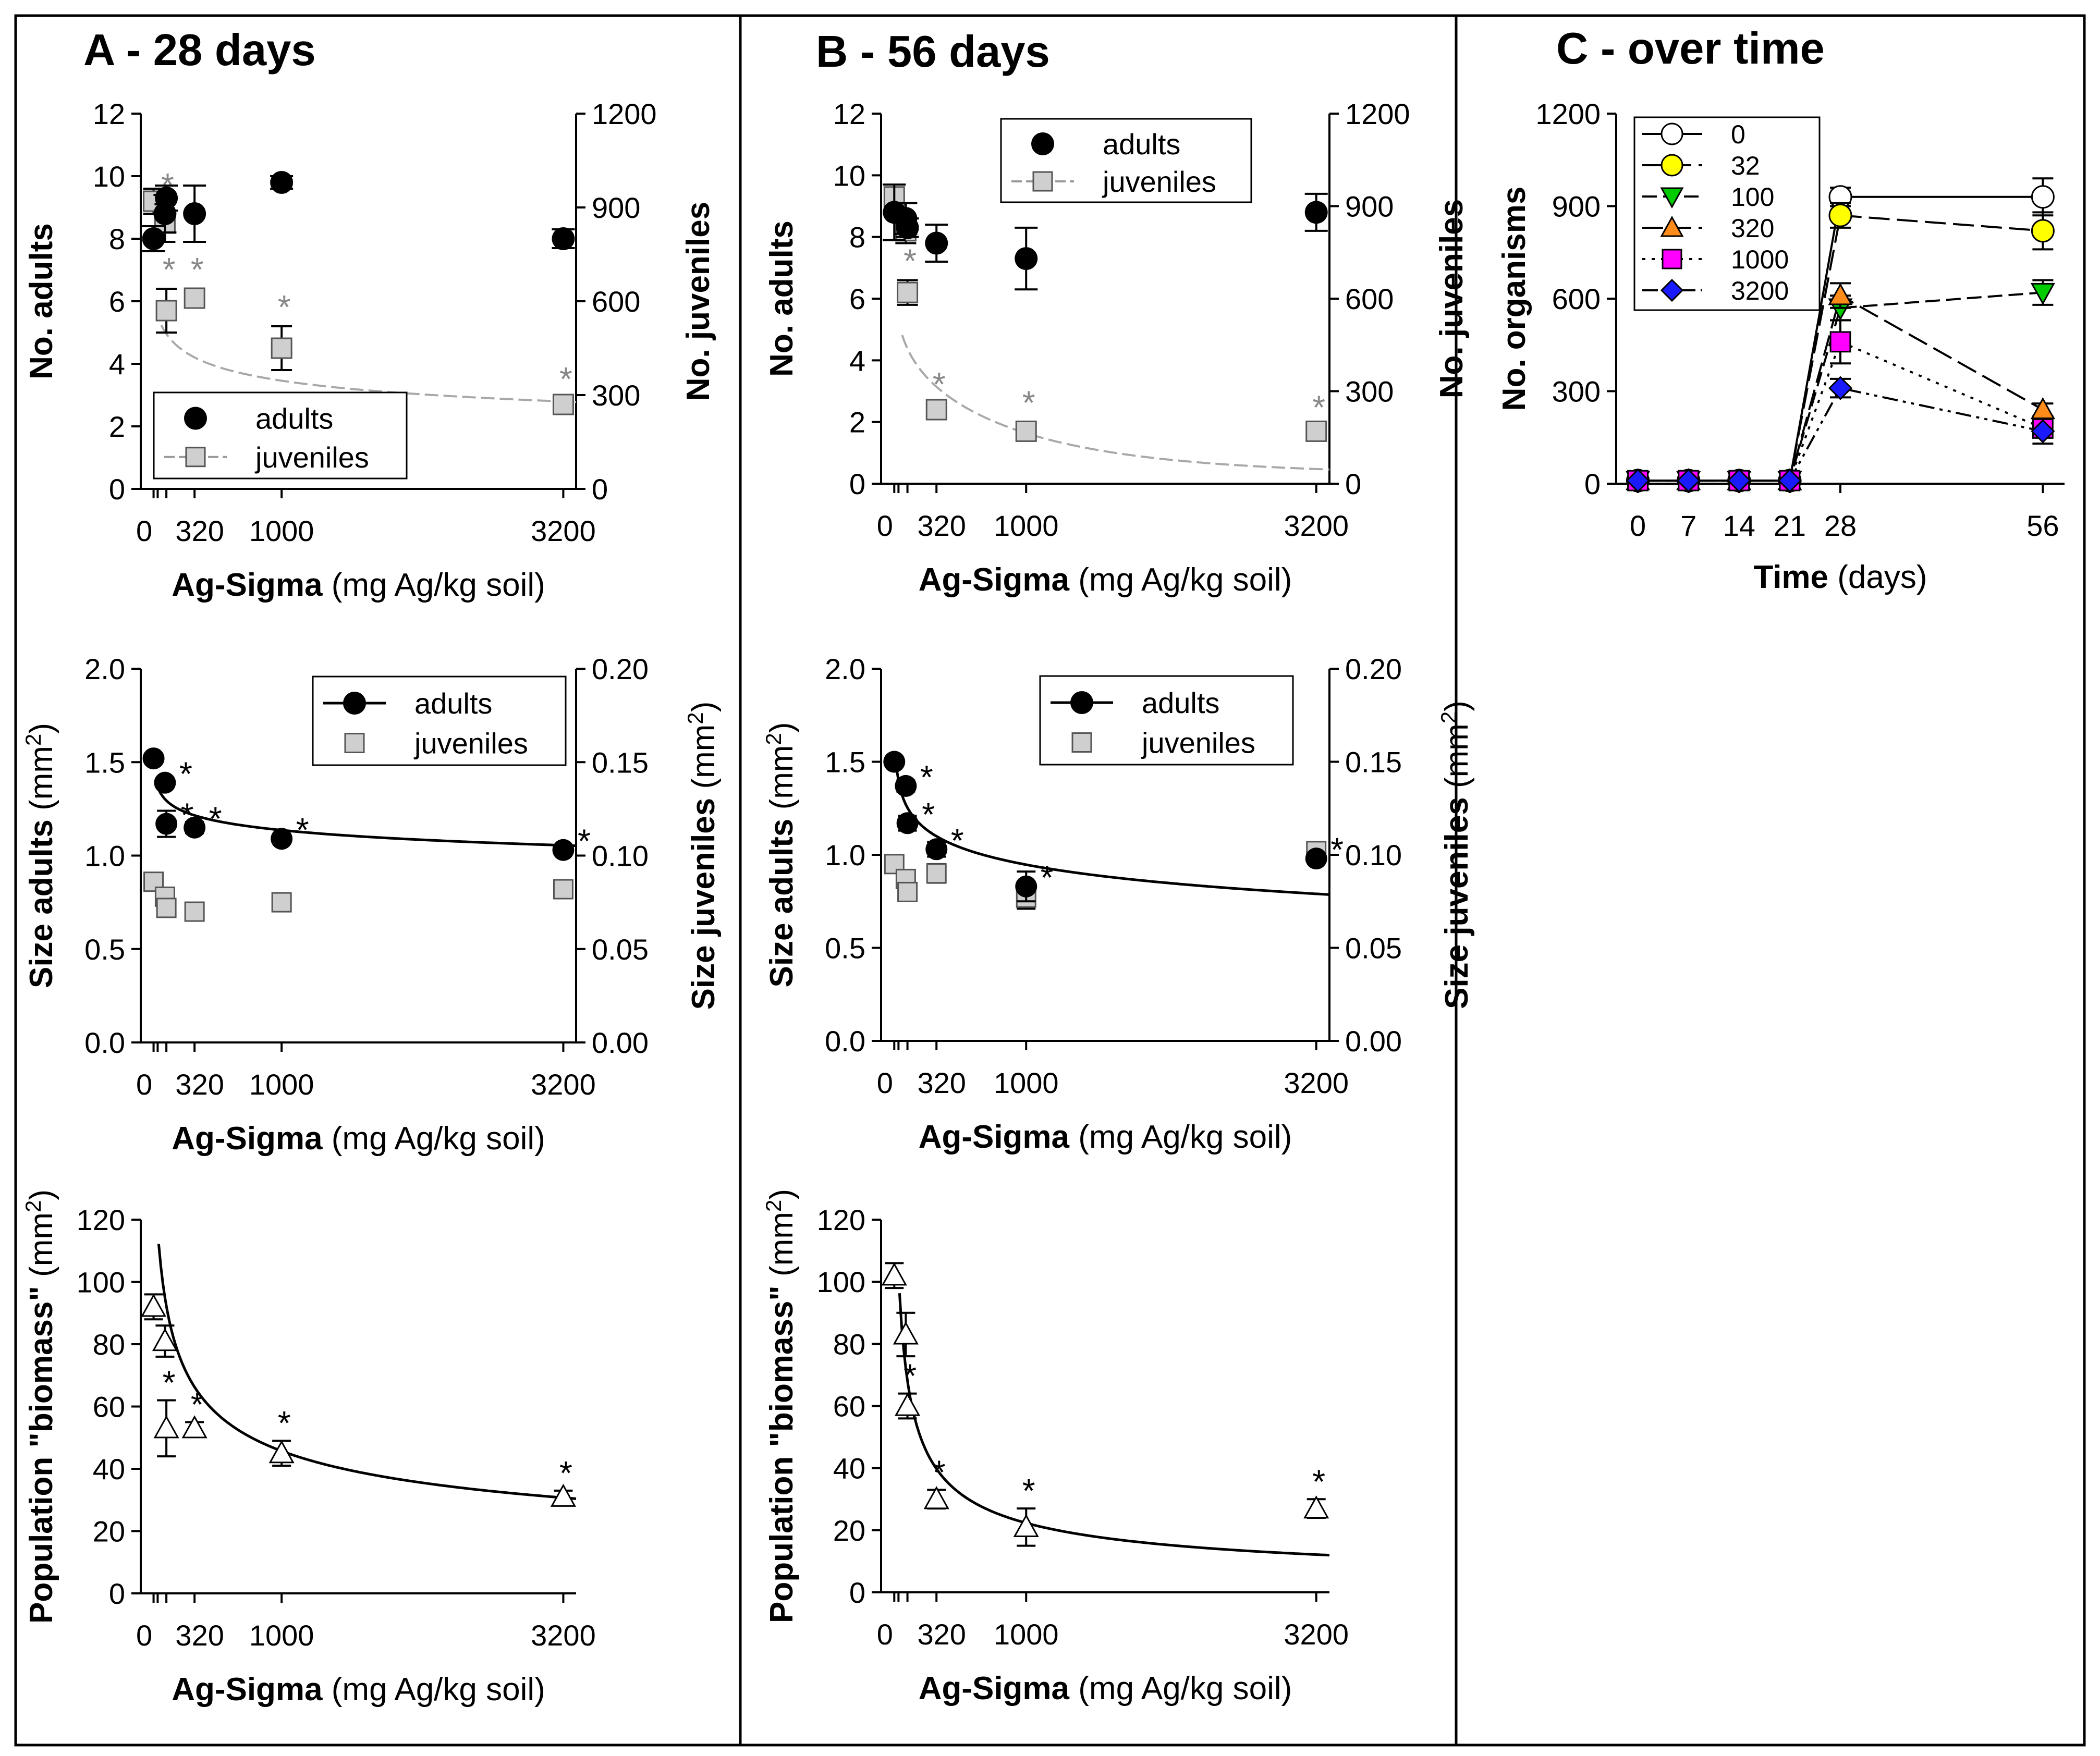  I want to click on y-tick-label: 0, so click(857, 484).